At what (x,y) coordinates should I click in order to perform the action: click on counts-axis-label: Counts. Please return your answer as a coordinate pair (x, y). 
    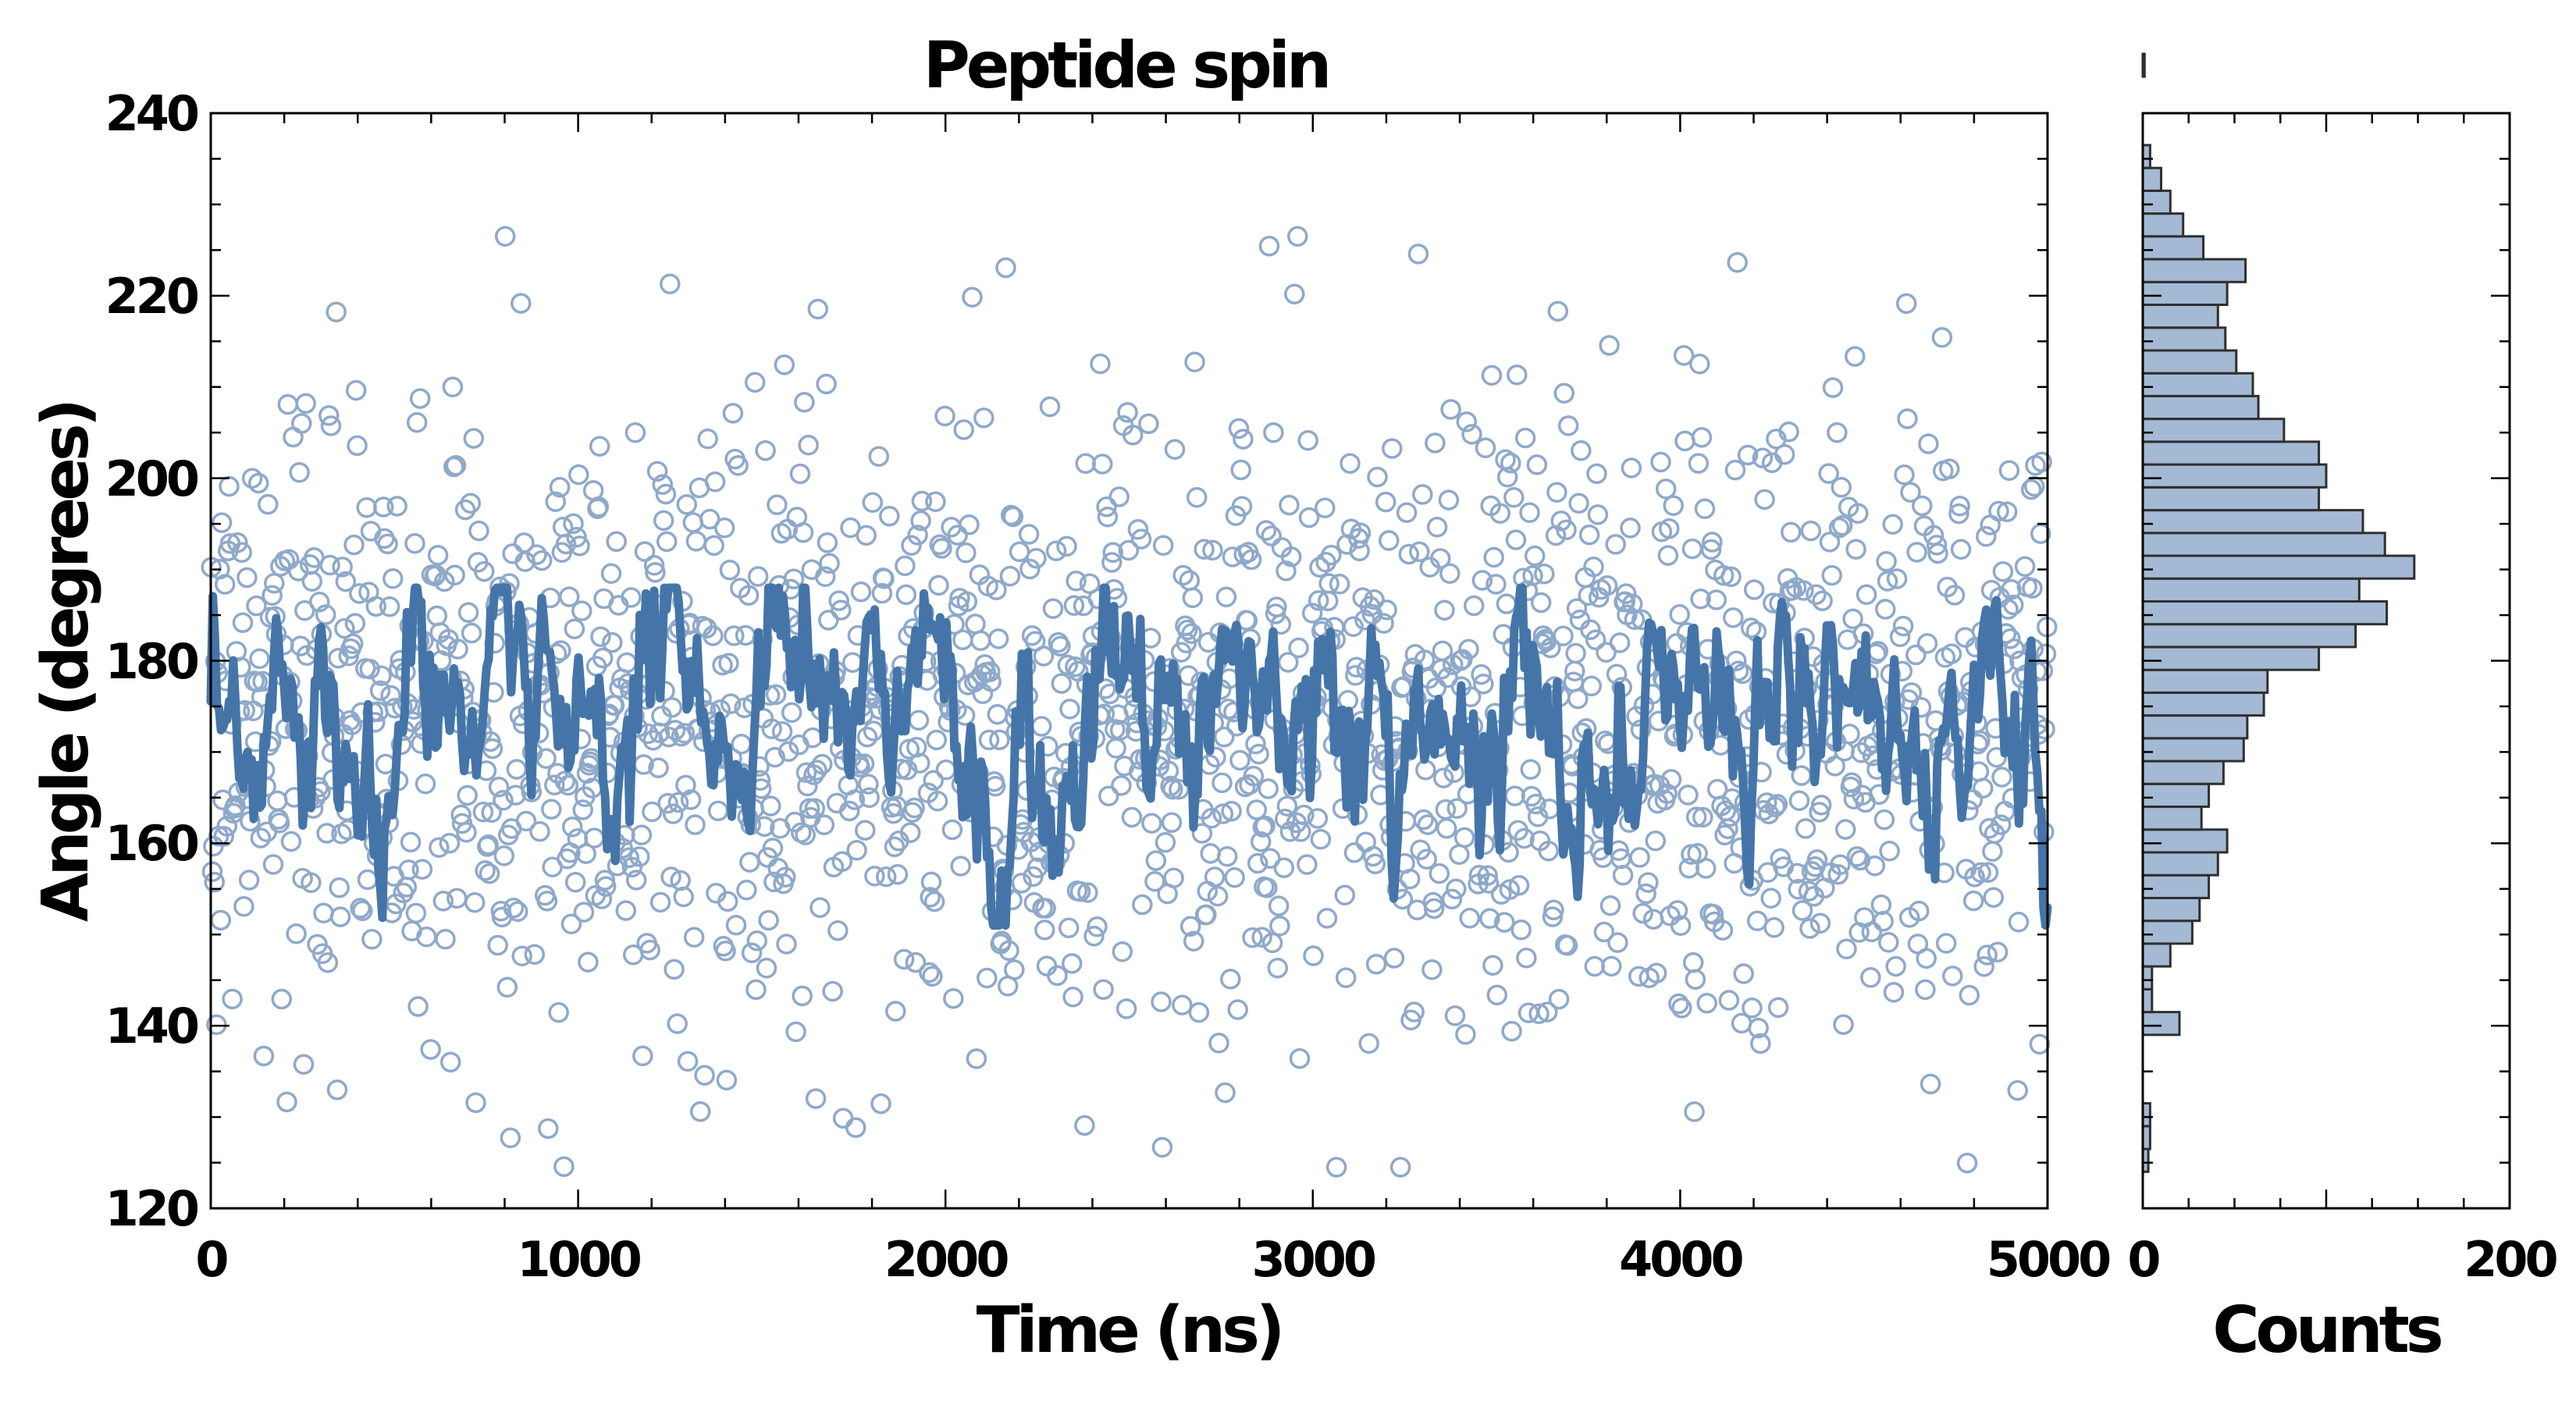
    Looking at the image, I should click on (2326, 1330).